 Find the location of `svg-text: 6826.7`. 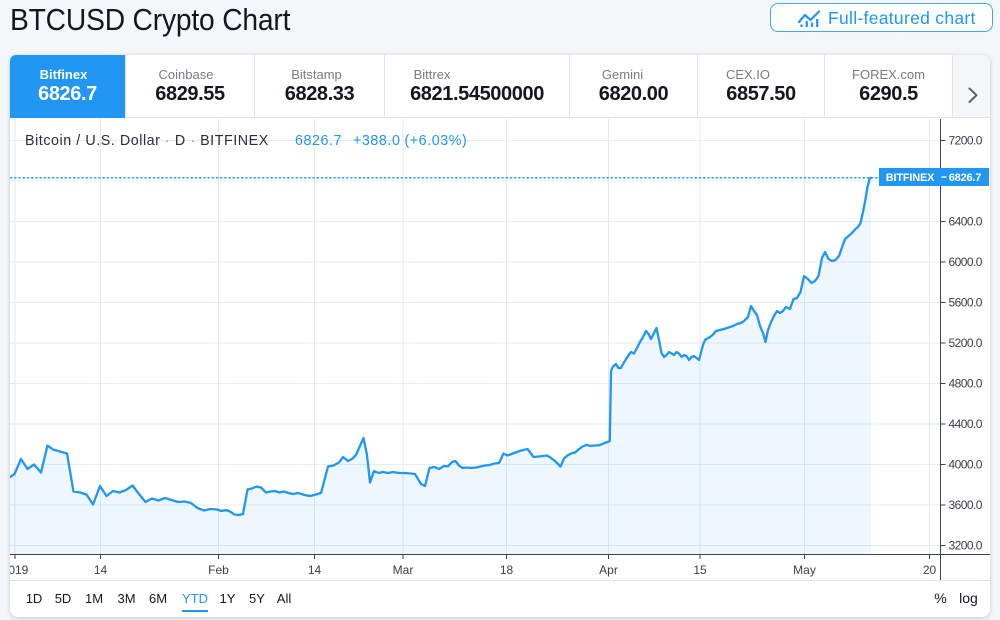

svg-text: 6826.7 is located at coordinates (965, 178).